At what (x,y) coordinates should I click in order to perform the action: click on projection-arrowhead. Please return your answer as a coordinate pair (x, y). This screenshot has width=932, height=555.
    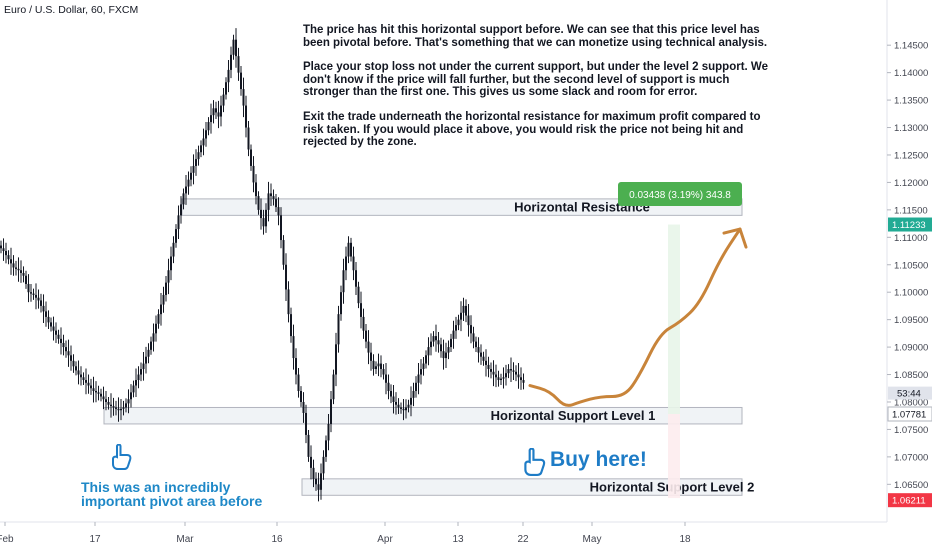
    Looking at the image, I should click on (735, 238).